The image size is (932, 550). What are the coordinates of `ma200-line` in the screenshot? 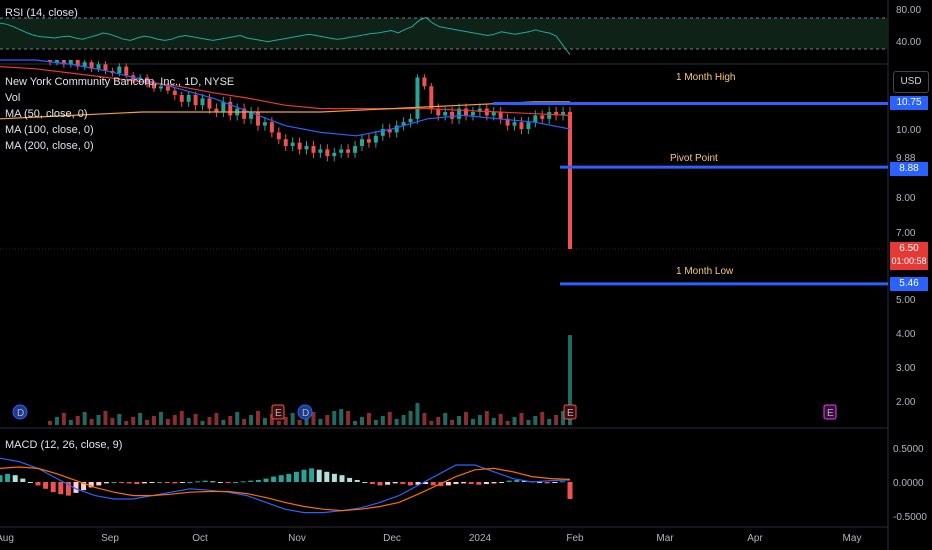 It's located at (285, 110).